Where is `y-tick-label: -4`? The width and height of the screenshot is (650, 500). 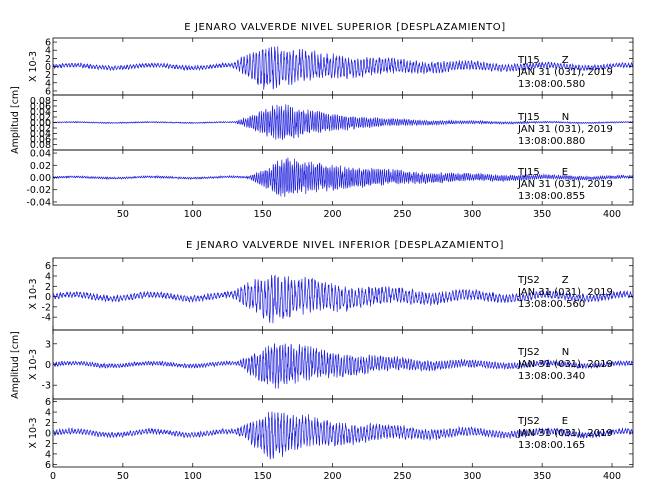 y-tick-label: -4 is located at coordinates (46, 318).